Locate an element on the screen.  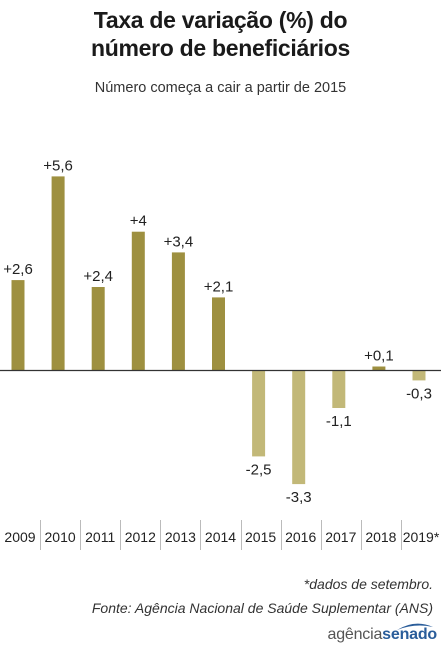
data-label-2013: +3,4 is located at coordinates (179, 241).